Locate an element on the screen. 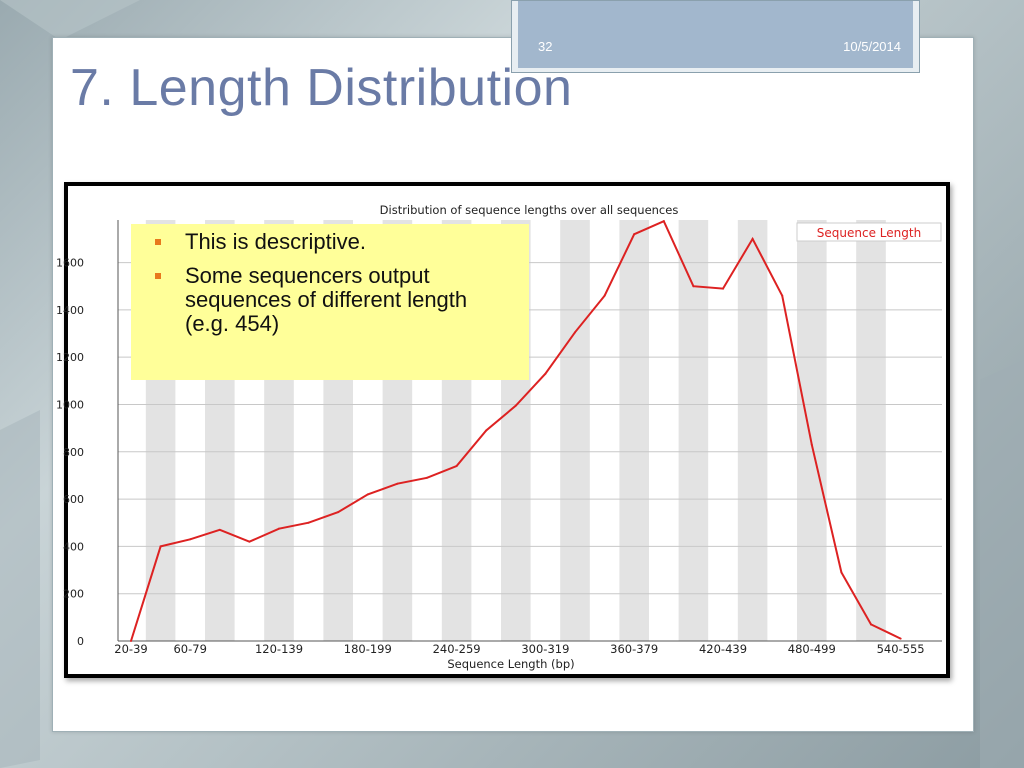 This screenshot has width=1024, height=768. y-tick-label: 0 is located at coordinates (80, 641).